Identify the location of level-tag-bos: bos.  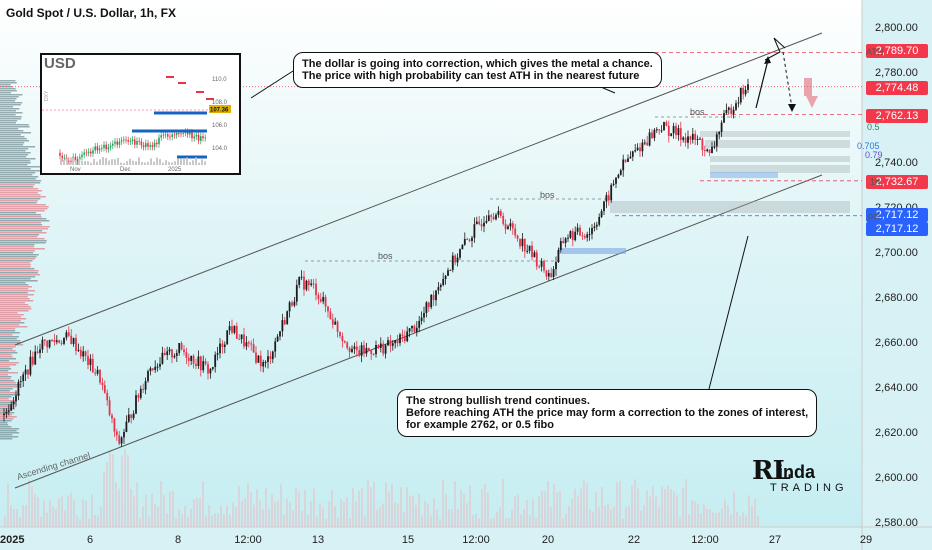
(697, 112).